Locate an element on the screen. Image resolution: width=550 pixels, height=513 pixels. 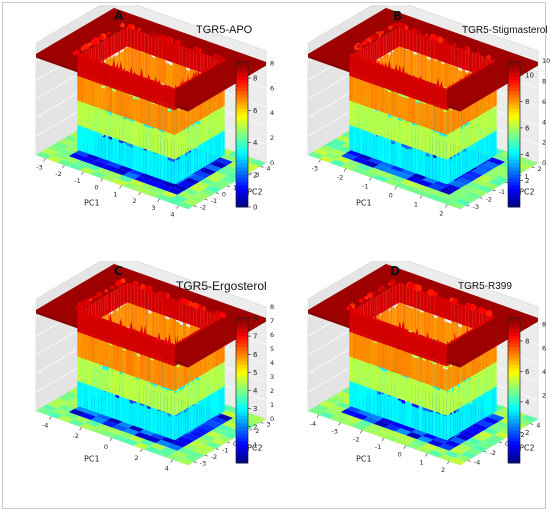
x-tick-label: 3 is located at coordinates (153, 208).